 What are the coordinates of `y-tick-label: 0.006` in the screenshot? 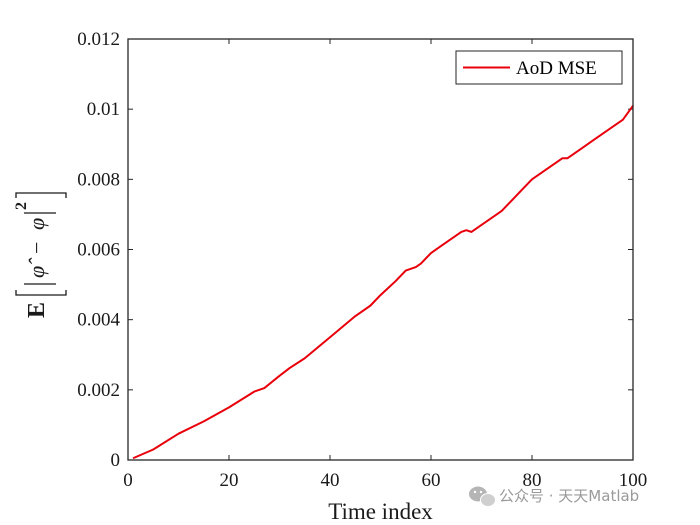 It's located at (98, 250).